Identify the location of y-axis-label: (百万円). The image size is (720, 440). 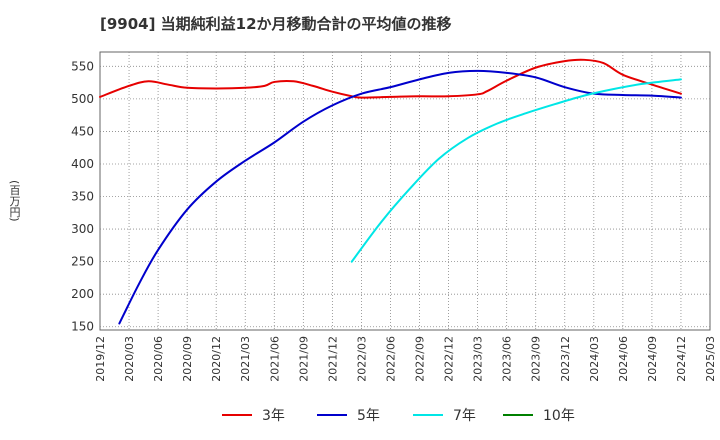
(14, 201).